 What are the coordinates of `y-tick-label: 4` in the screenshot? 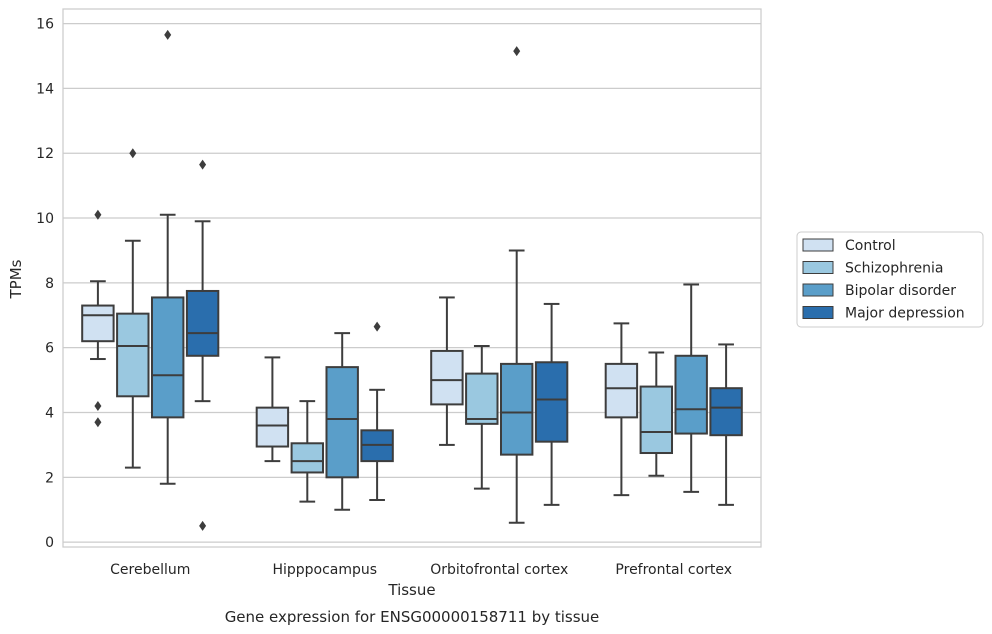 It's located at (49, 414).